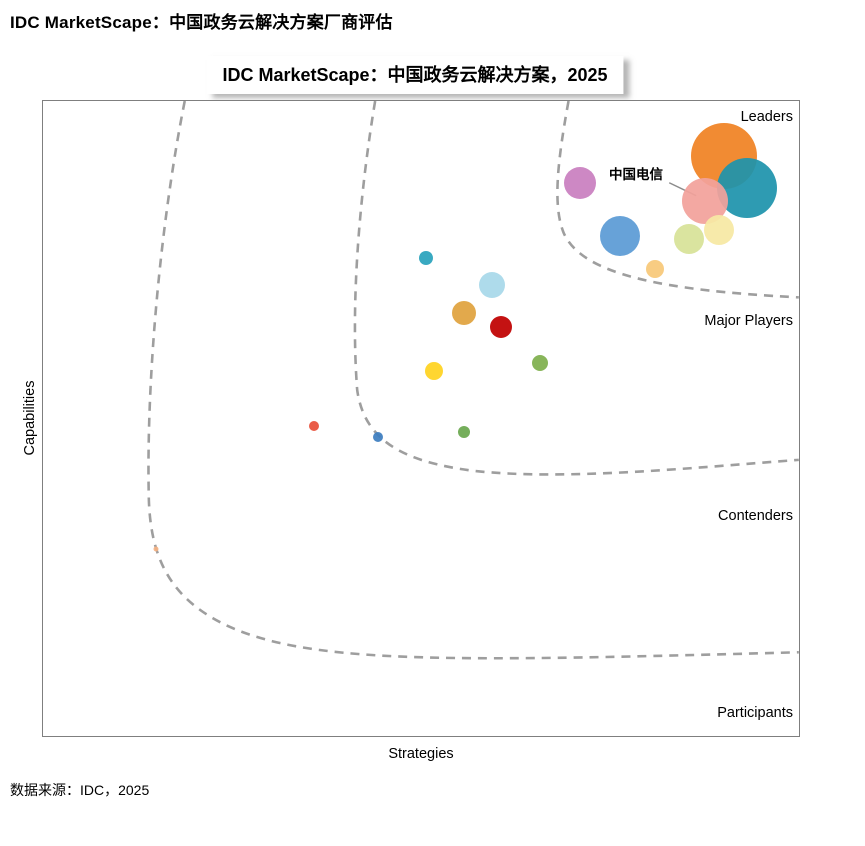 This screenshot has width=865, height=846. I want to click on vendor-callout-label: 中国电信, so click(636, 174).